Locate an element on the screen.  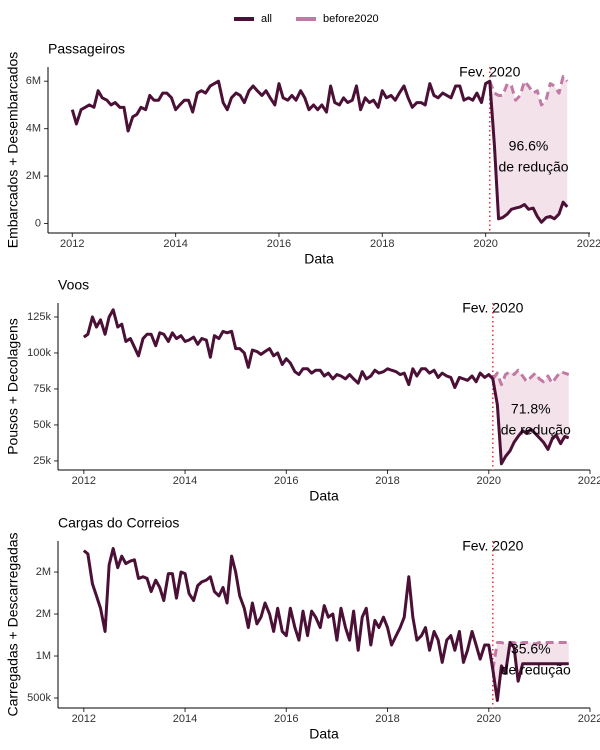
y-tick-label: 100k is located at coordinates (39, 353).